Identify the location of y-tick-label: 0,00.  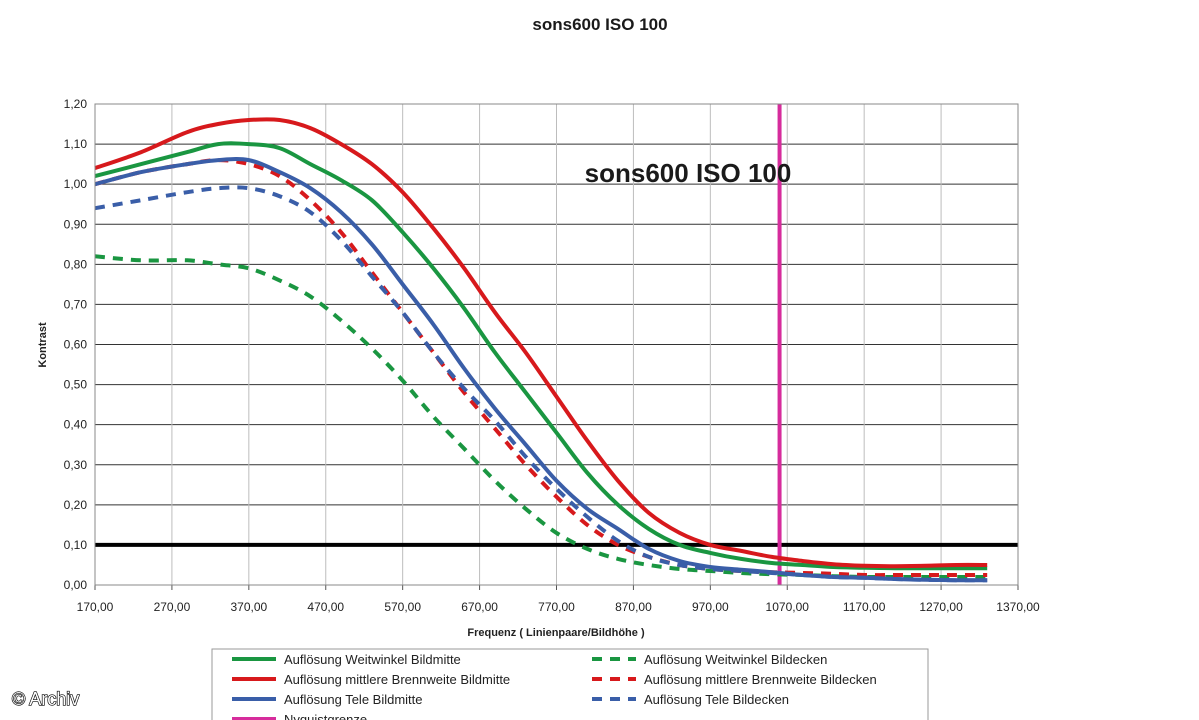
(76, 585).